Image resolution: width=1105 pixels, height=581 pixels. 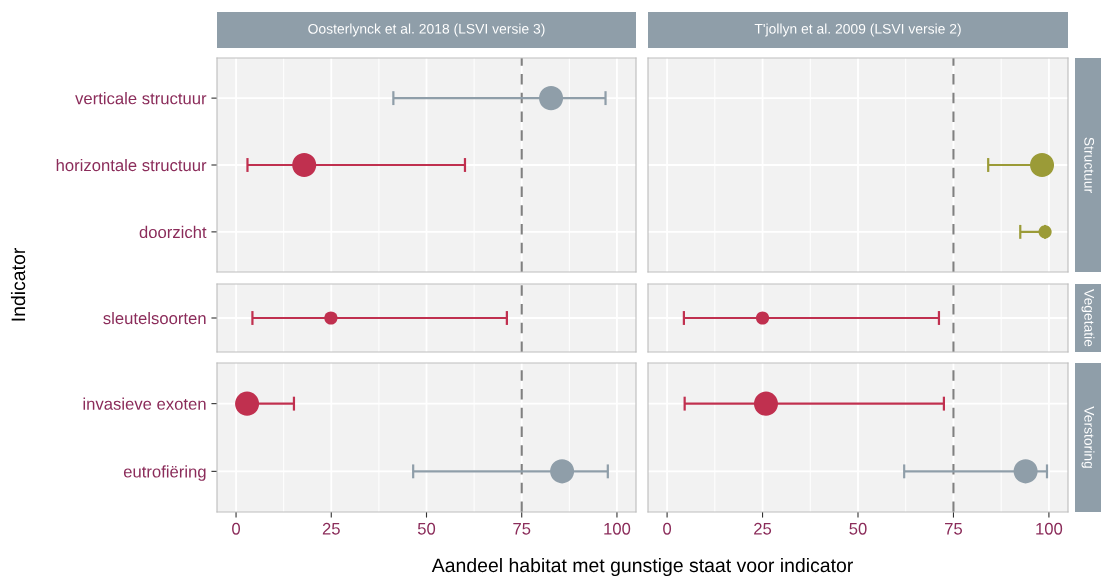 I want to click on y2-axis-title: Verstoring, so click(x=1088, y=437).